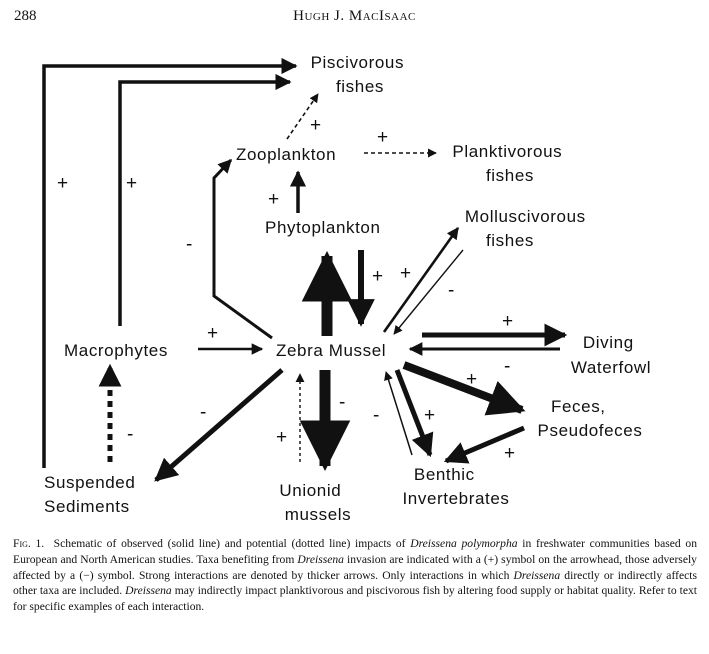  What do you see at coordinates (455, 486) in the screenshot?
I see `node-benthic-invertebrates: Benthic Invertebrates` at bounding box center [455, 486].